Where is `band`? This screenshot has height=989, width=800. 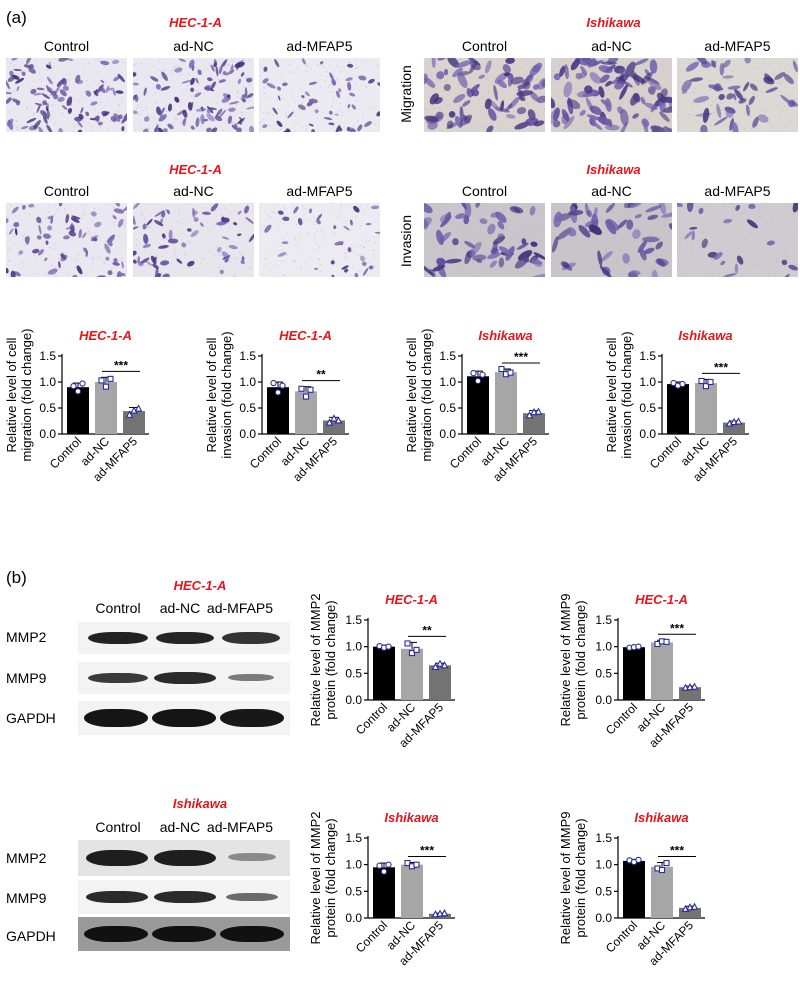 band is located at coordinates (184, 934).